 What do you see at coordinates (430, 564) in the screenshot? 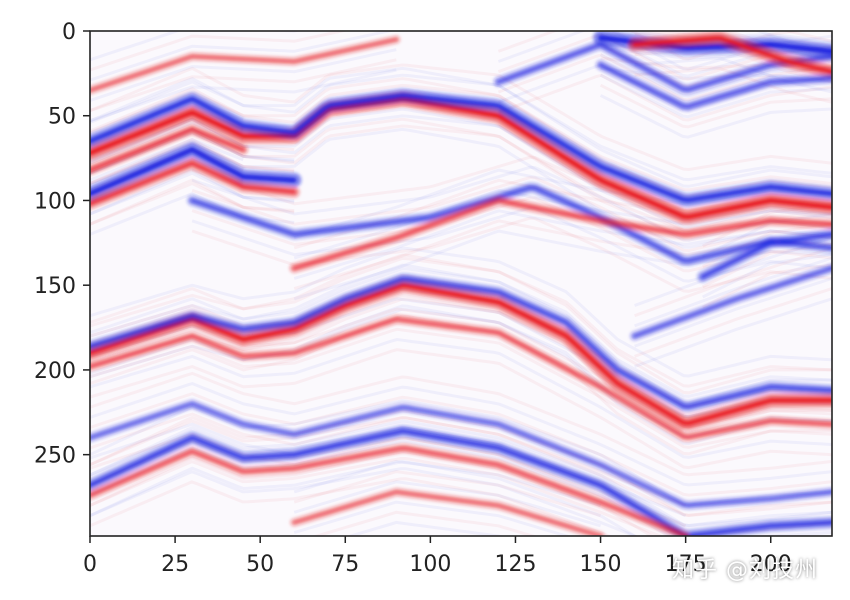
I see `x-tick-label: 100` at bounding box center [430, 564].